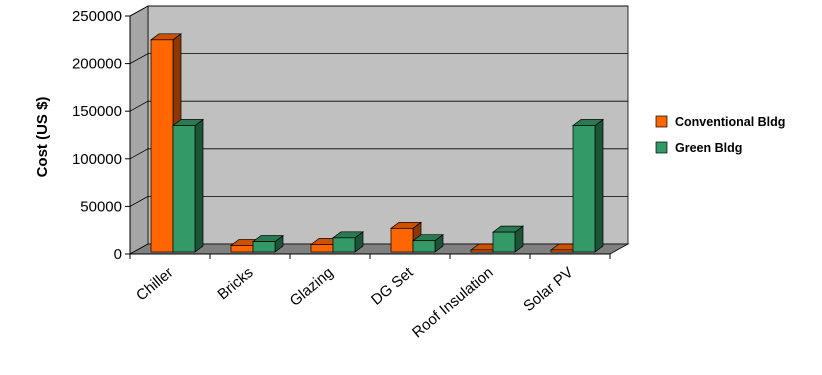  Describe the element at coordinates (101, 135) in the screenshot. I see `y-axis: 0 50000 100000 150000 200000 250000` at that location.